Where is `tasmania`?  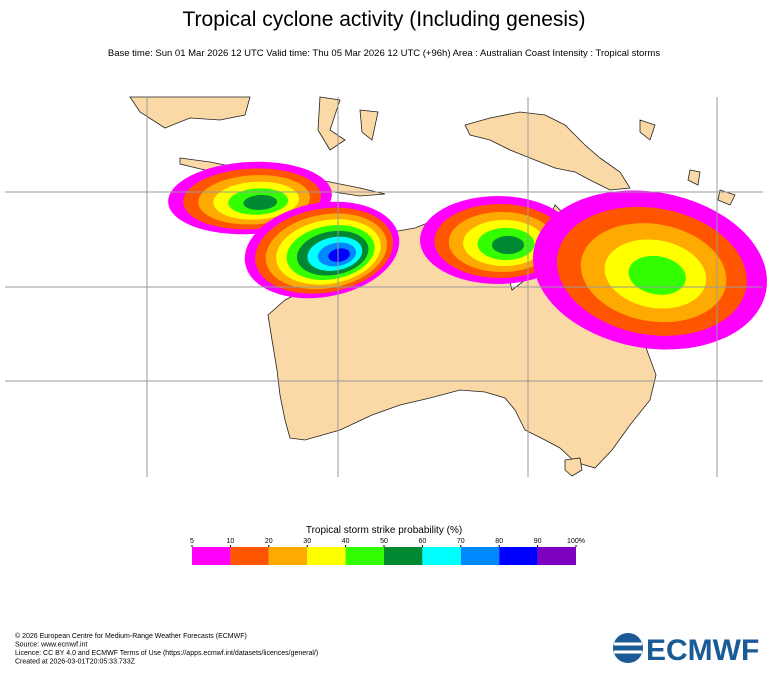
tasmania is located at coordinates (573, 467).